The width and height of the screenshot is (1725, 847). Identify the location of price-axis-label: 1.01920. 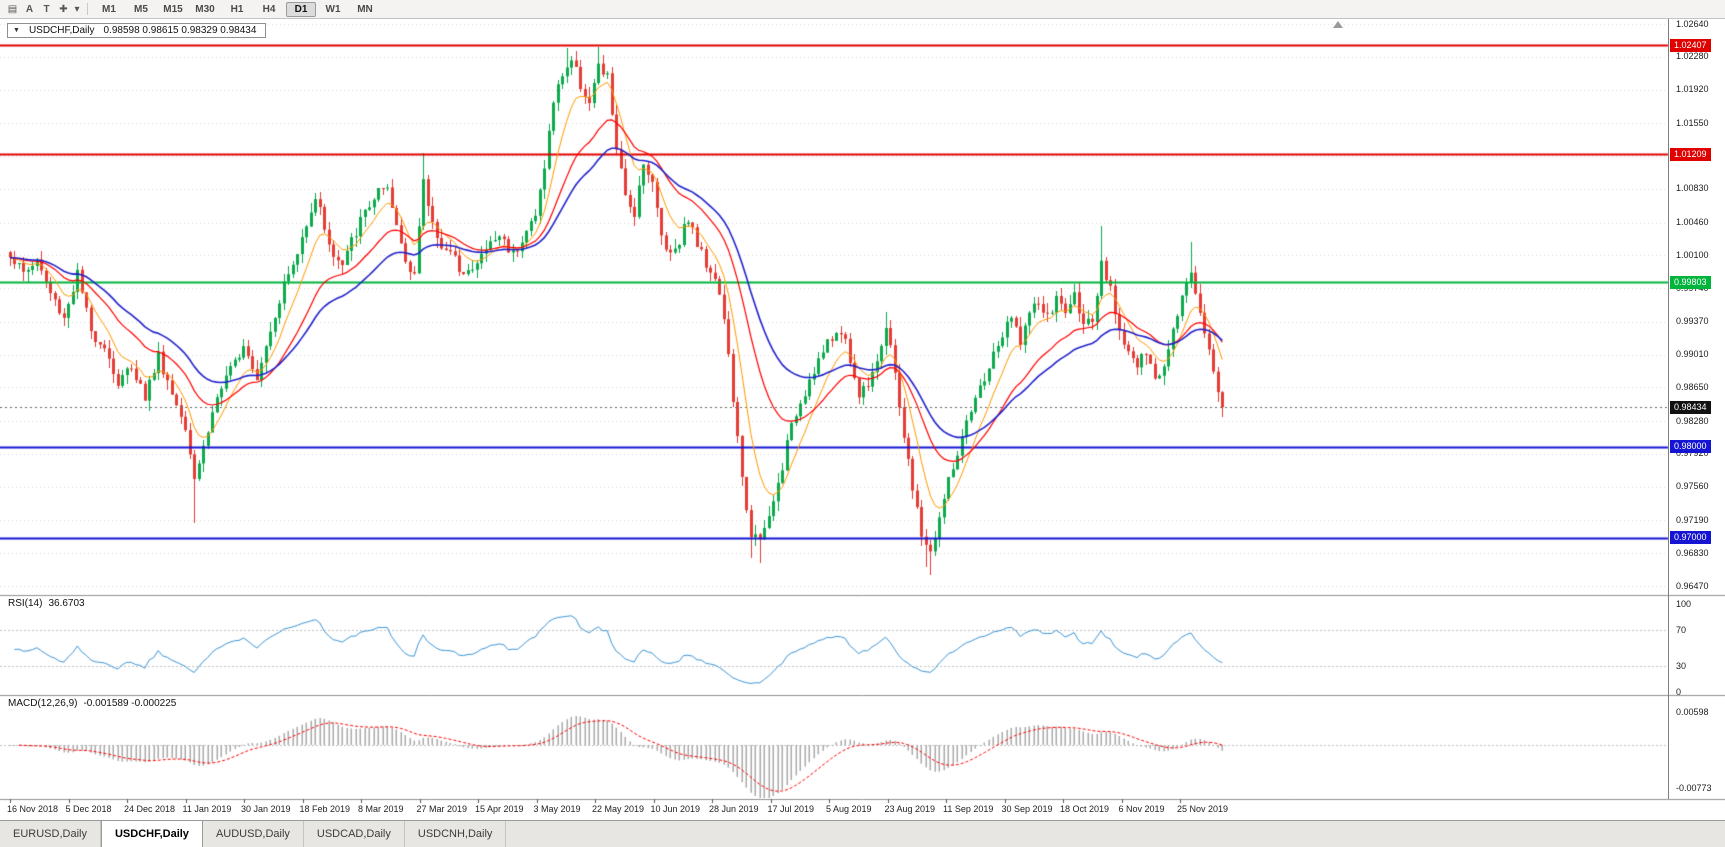
(1692, 89).